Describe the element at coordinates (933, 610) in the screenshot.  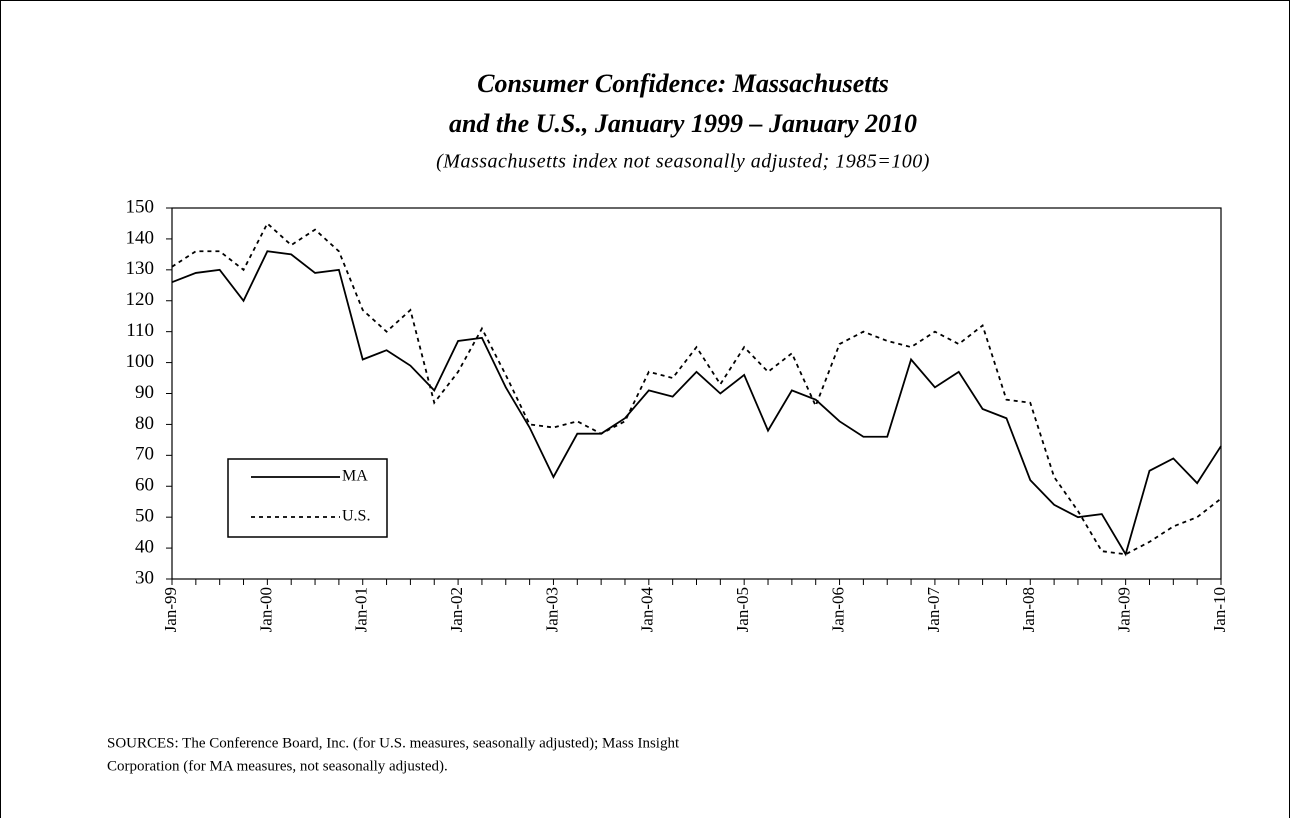
I see `x-tick-label: Jan-07` at that location.